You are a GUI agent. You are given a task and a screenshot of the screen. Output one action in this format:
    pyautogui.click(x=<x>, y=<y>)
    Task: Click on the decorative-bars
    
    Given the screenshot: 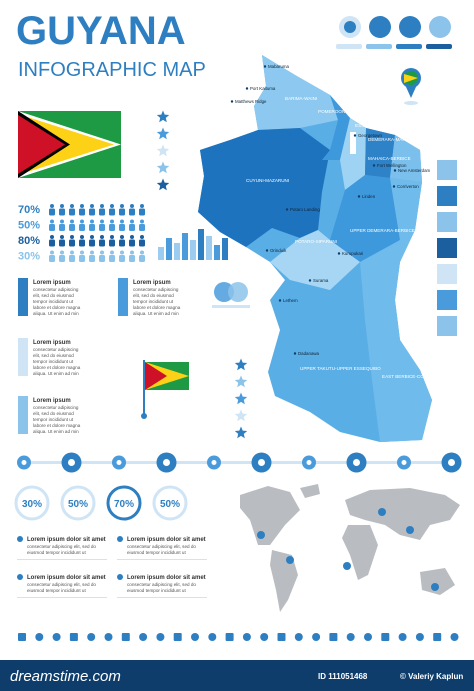 What is the action you would take?
    pyautogui.click(x=193, y=244)
    